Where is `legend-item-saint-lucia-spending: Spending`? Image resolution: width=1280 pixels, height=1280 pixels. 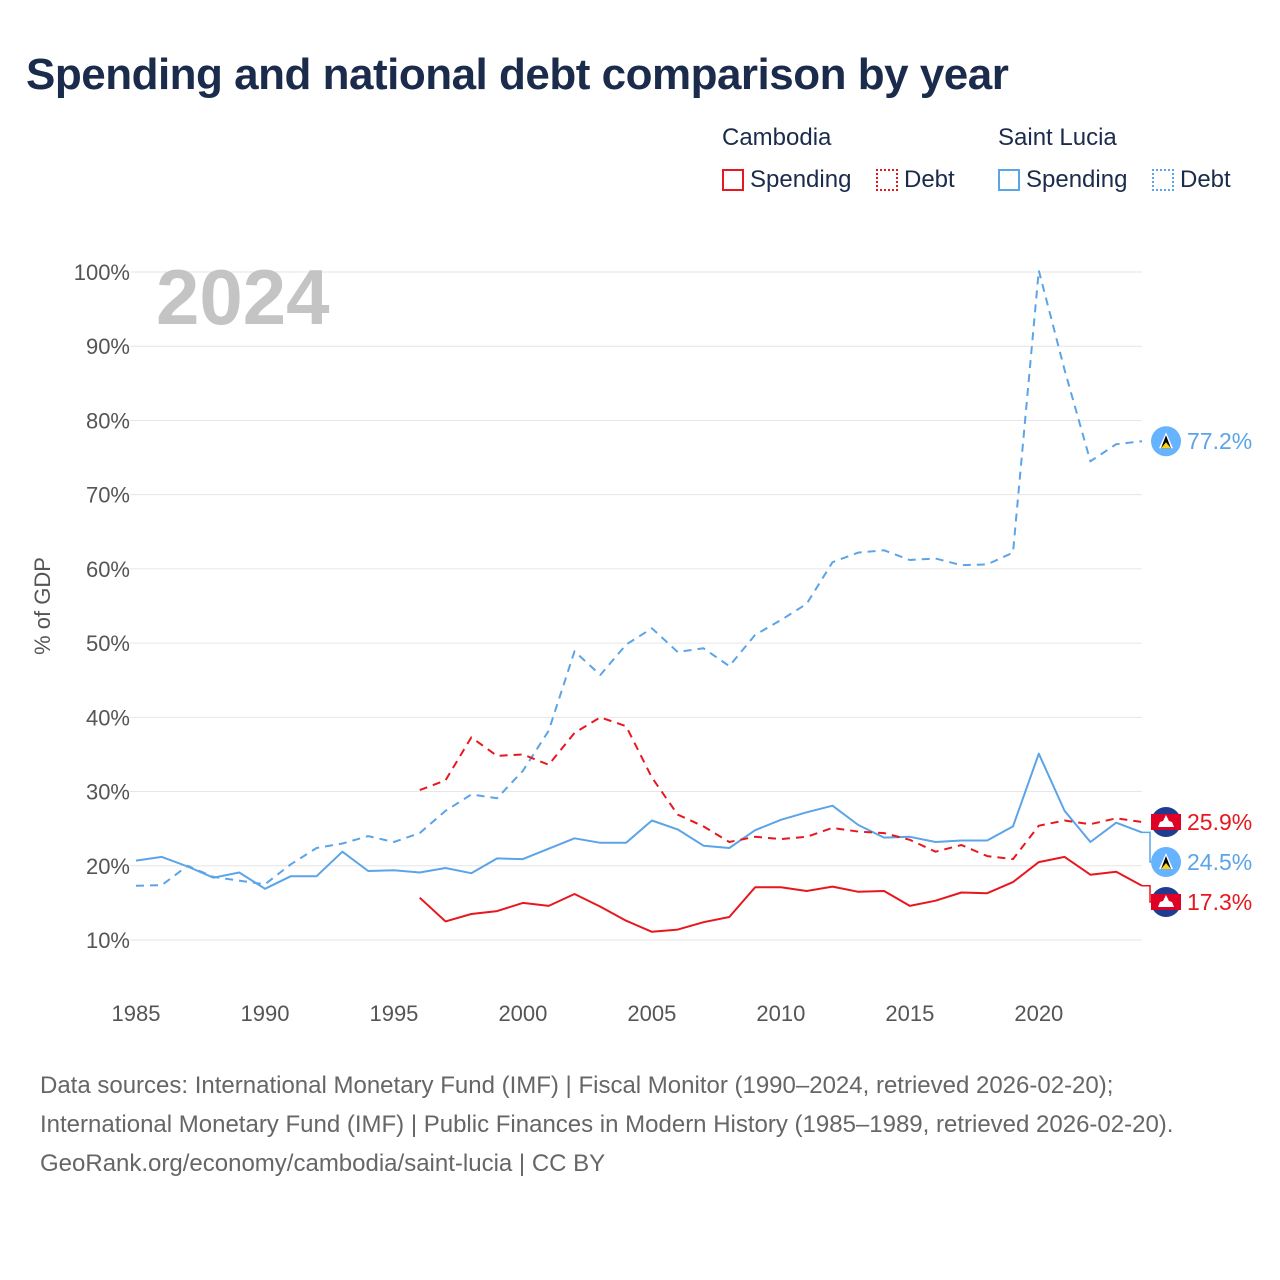
legend-item-saint-lucia-spending: Spending is located at coordinates (1062, 180).